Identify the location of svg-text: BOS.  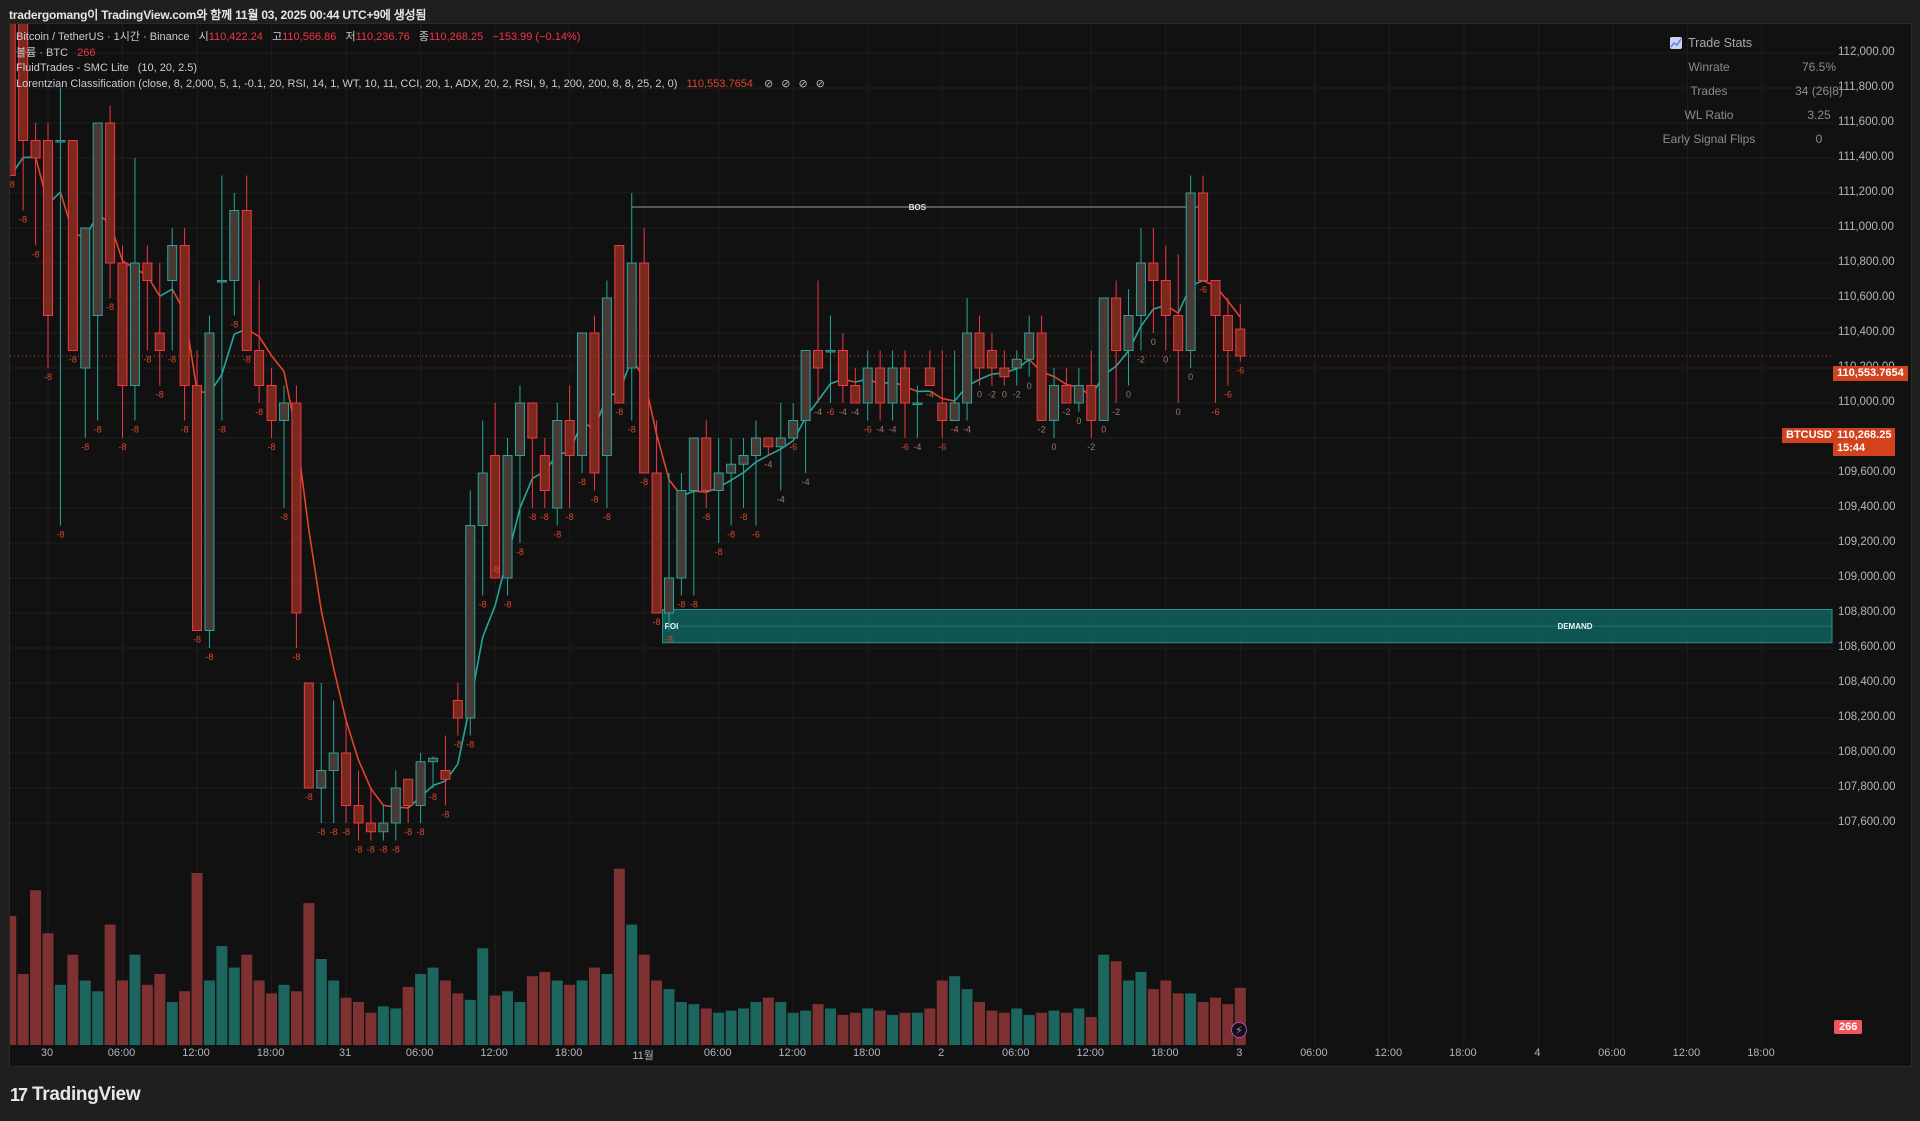
(918, 207).